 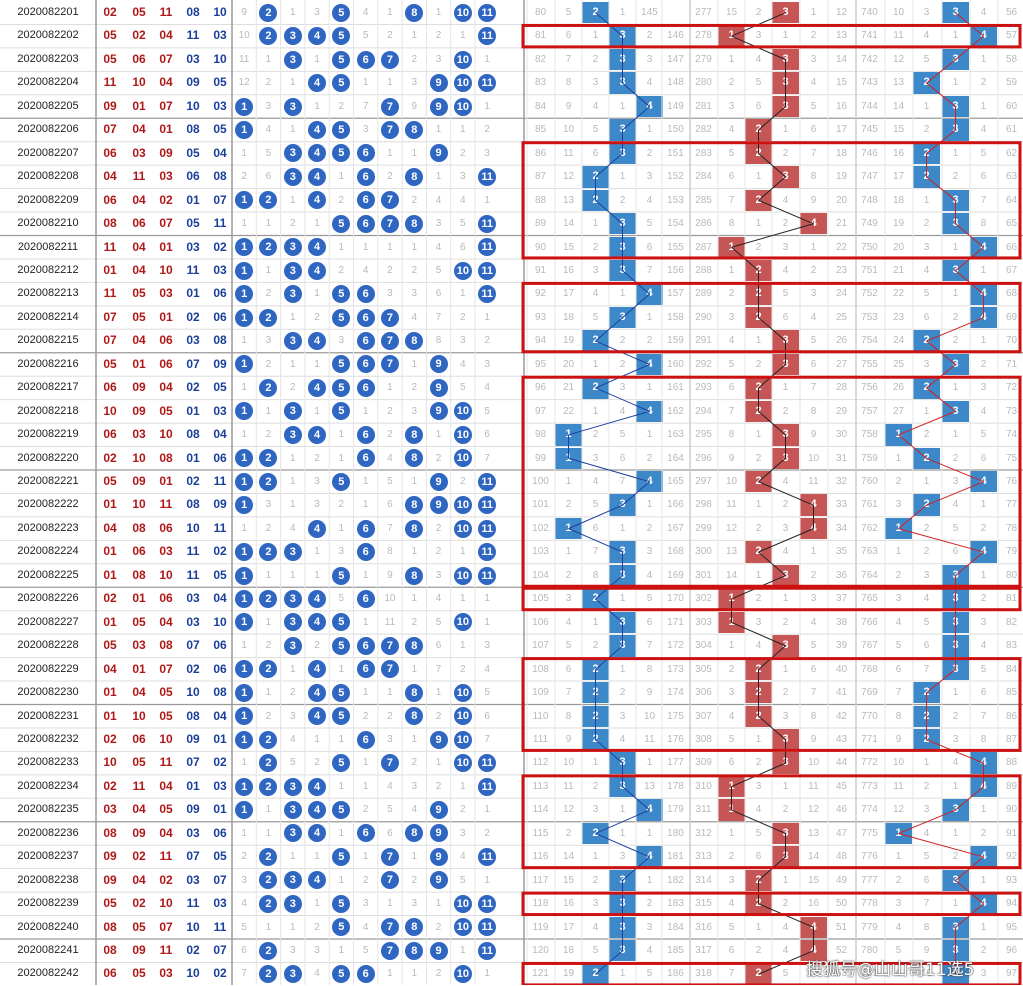 I want to click on zone-value: 168, so click(x=675, y=552).